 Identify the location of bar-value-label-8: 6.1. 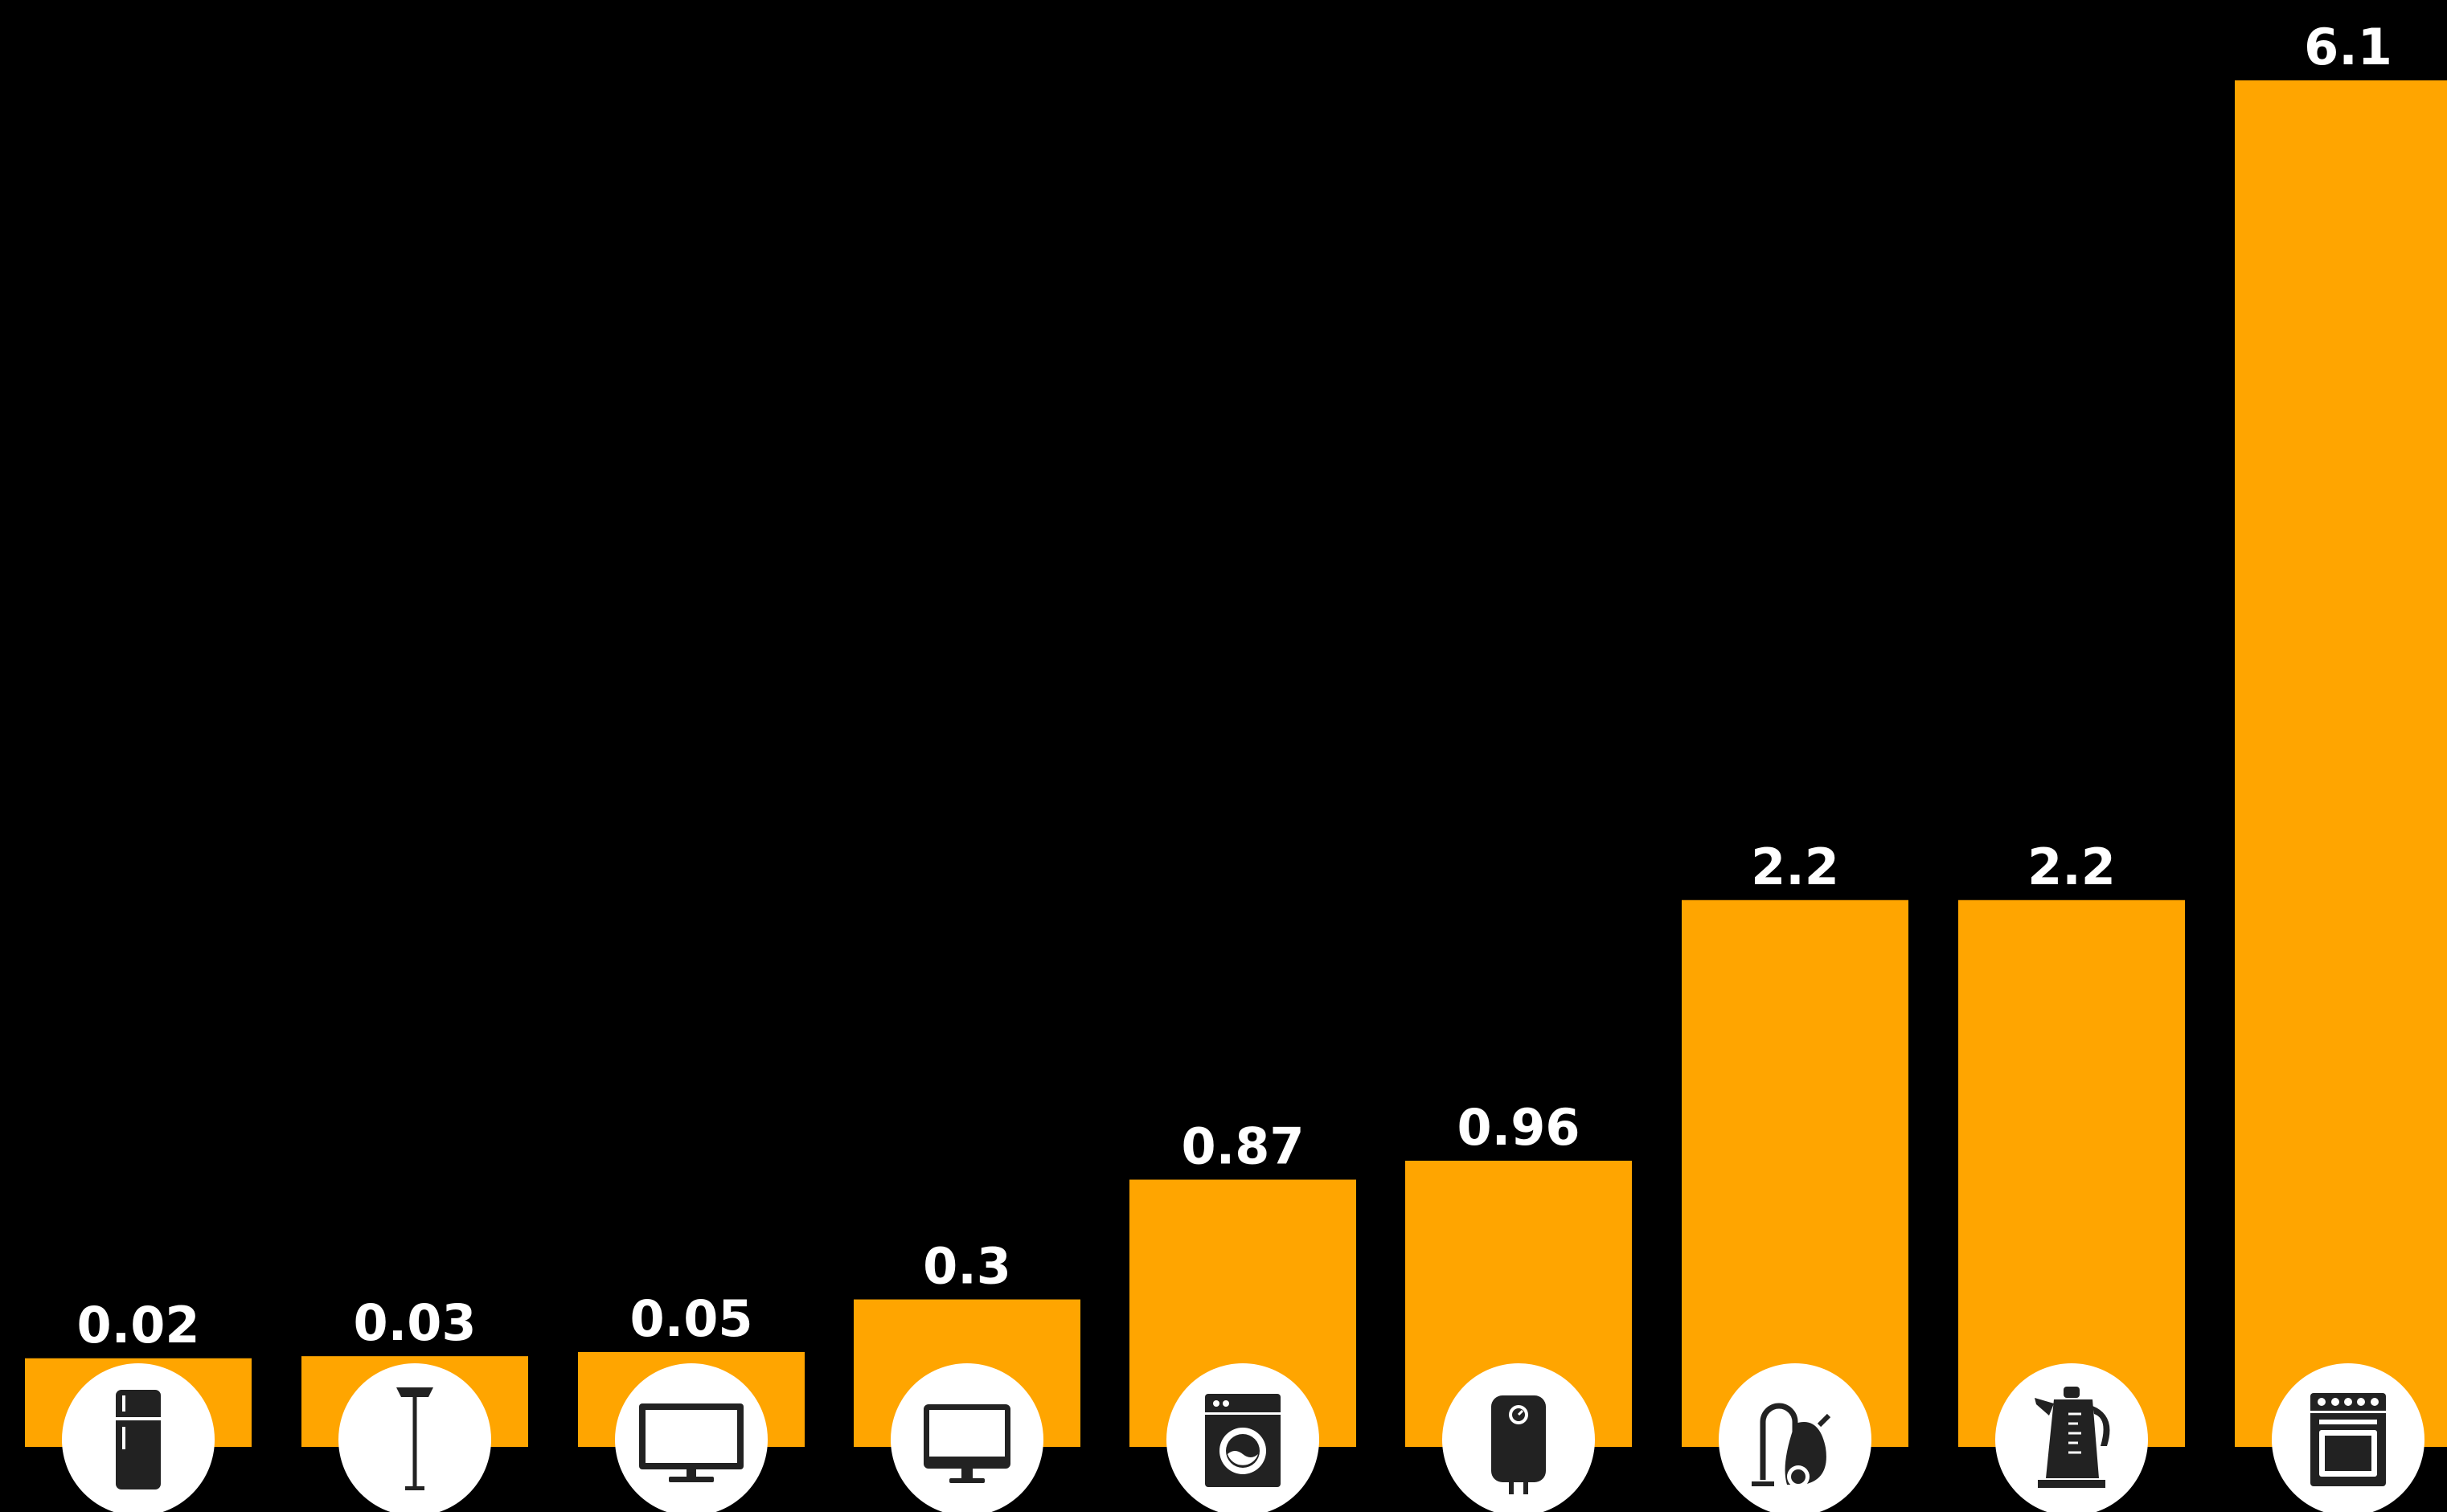
(2348, 47).